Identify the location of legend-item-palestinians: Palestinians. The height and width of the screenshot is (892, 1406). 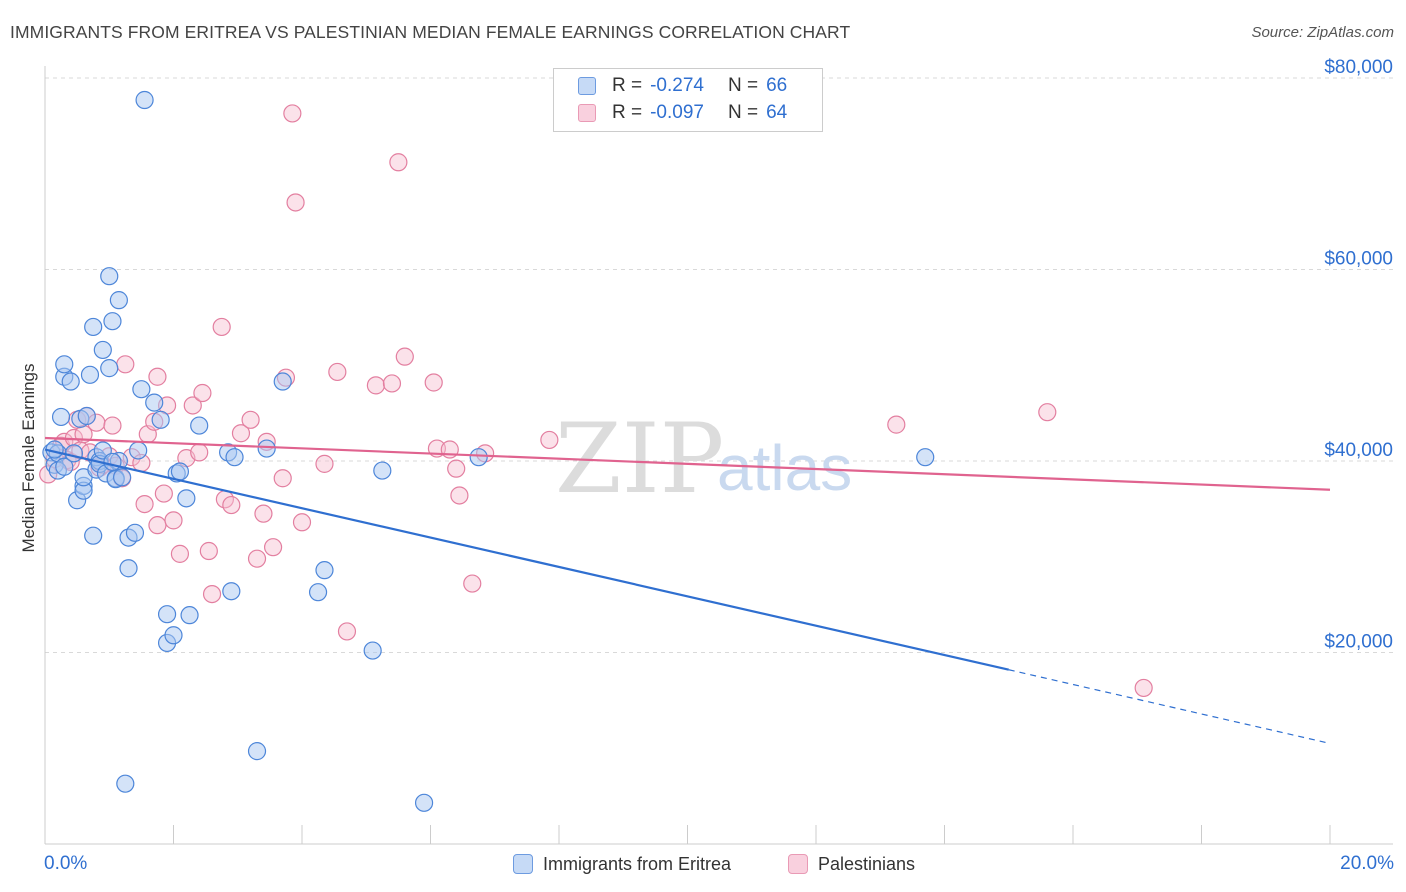
(851, 864).